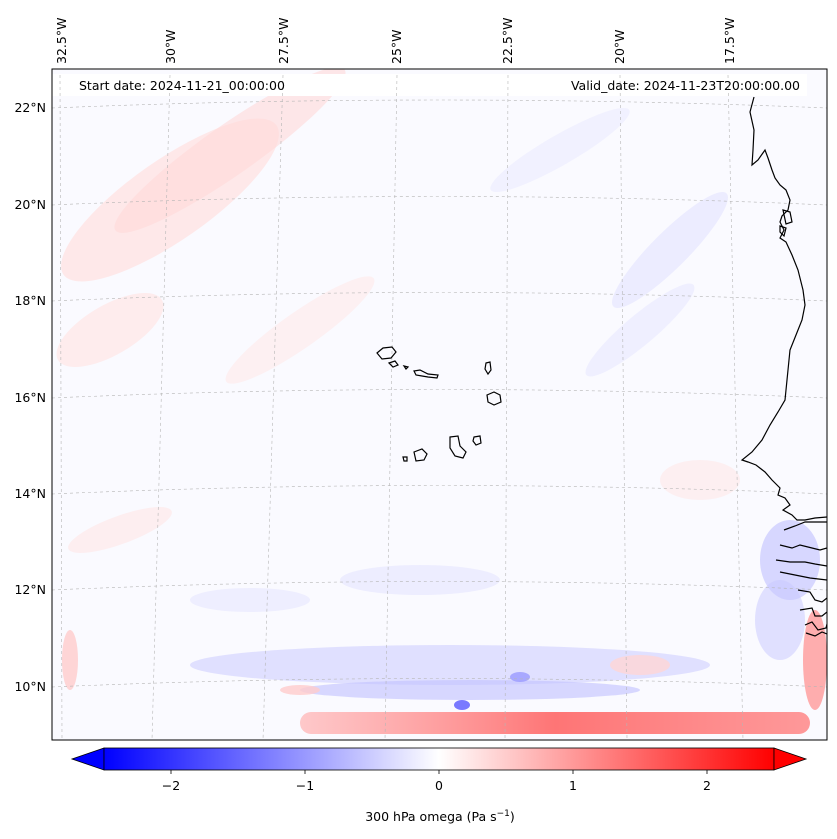 Image resolution: width=837 pixels, height=839 pixels. I want to click on colorbar-tick-label: 1, so click(573, 785).